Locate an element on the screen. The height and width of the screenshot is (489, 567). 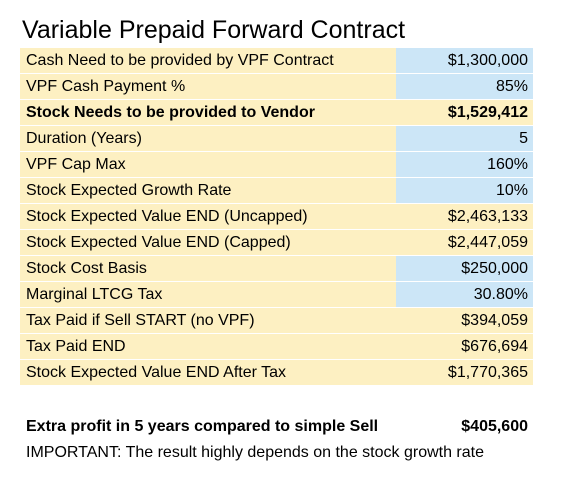
table-row: VPF Cash Payment % 85% is located at coordinates (276, 86).